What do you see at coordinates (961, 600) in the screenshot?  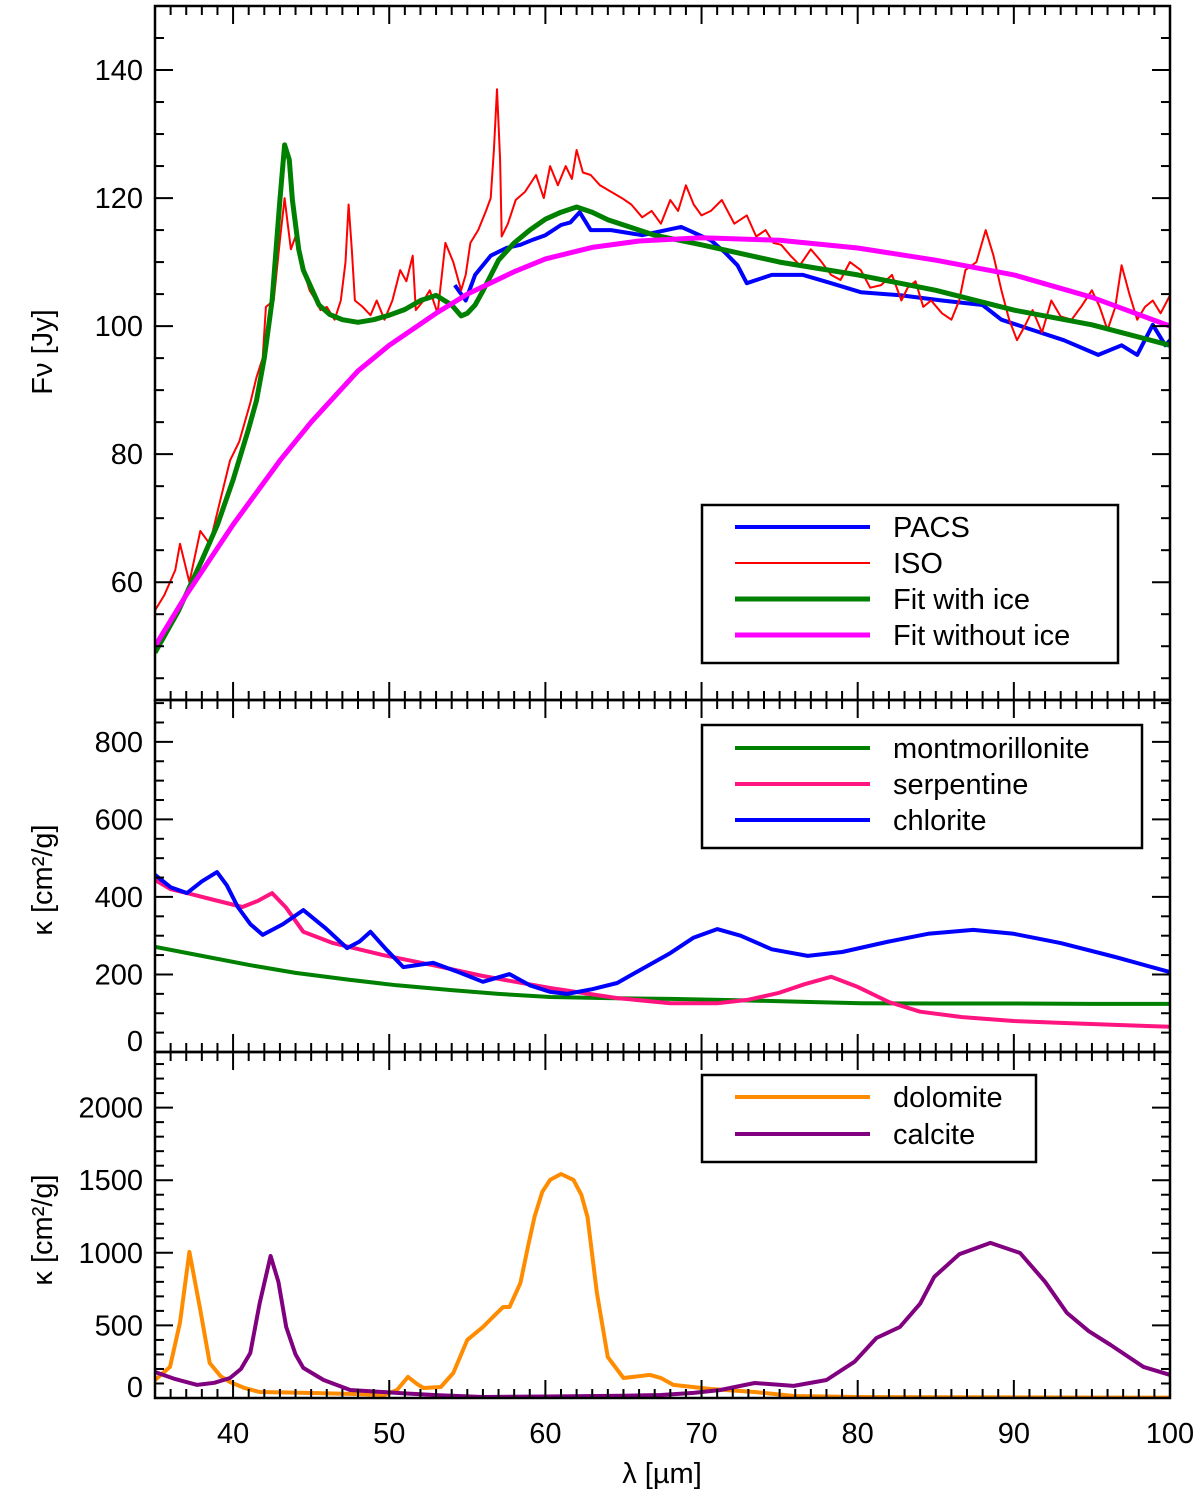 I see `legend-label: Fit with ice` at bounding box center [961, 600].